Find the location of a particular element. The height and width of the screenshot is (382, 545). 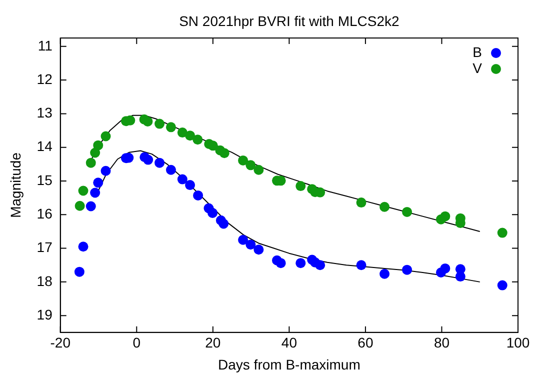

x-tick-label: 80 is located at coordinates (442, 342).